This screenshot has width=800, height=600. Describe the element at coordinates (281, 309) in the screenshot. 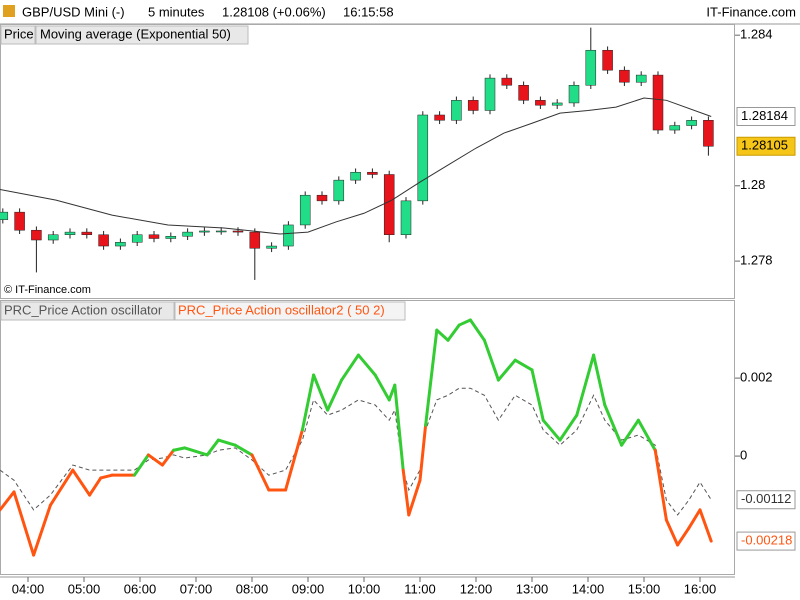

I see `legend-entry: PRC_Price Action oscillator2 ( 50 2)` at that location.